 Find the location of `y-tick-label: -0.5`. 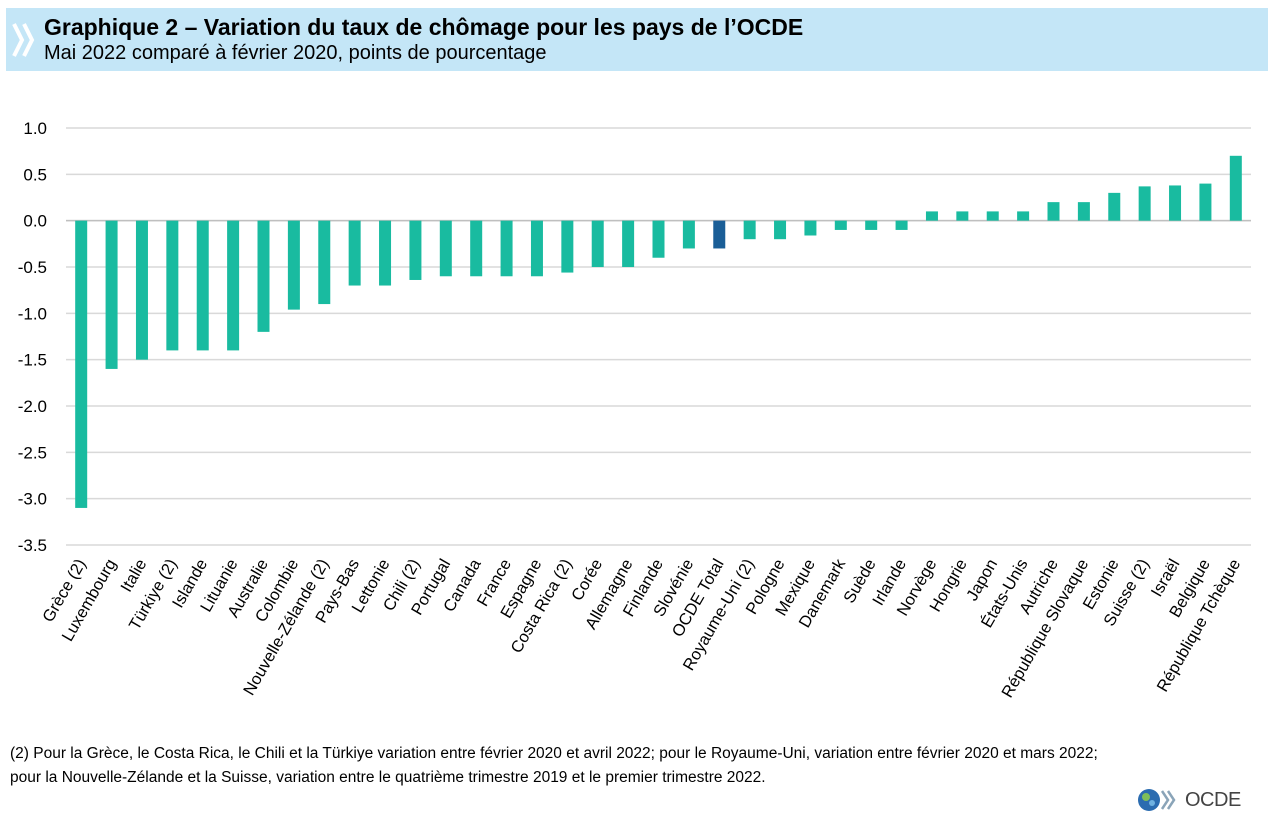

y-tick-label: -0.5 is located at coordinates (32, 267).